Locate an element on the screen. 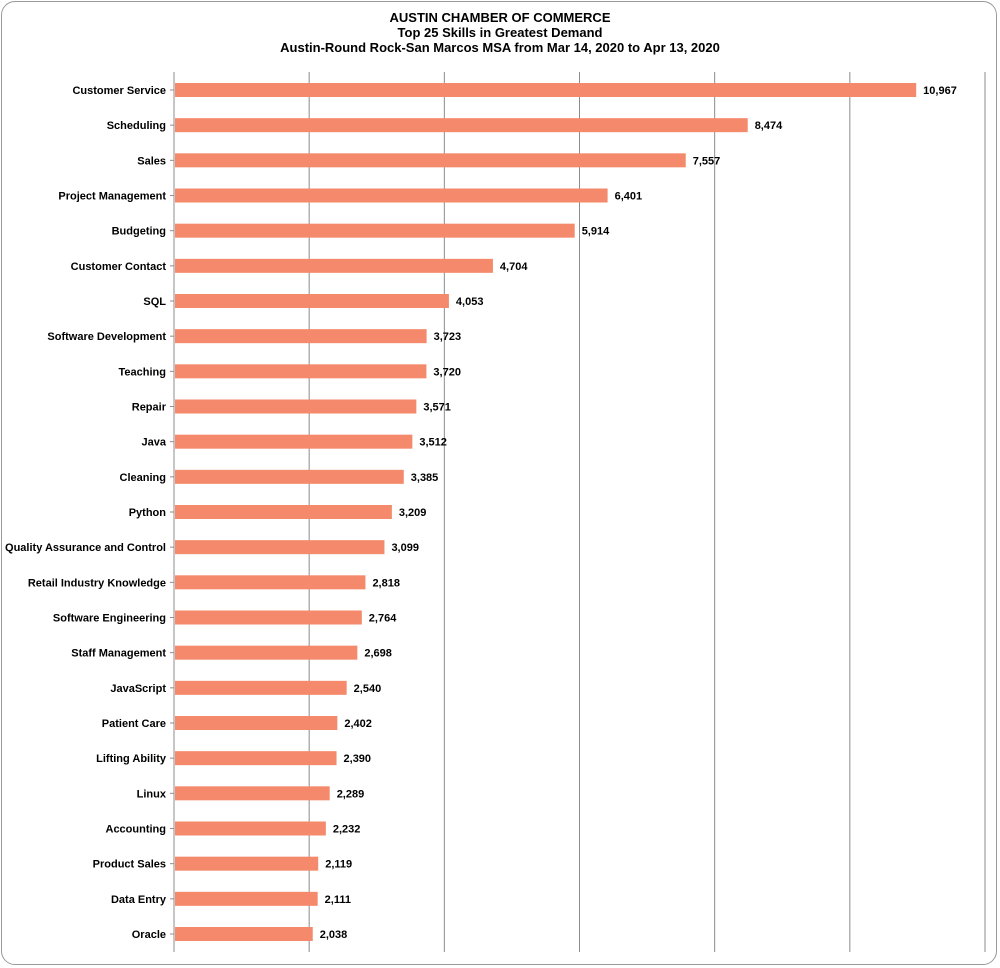 The height and width of the screenshot is (968, 1000). category-label: Customer Contact is located at coordinates (119, 267).